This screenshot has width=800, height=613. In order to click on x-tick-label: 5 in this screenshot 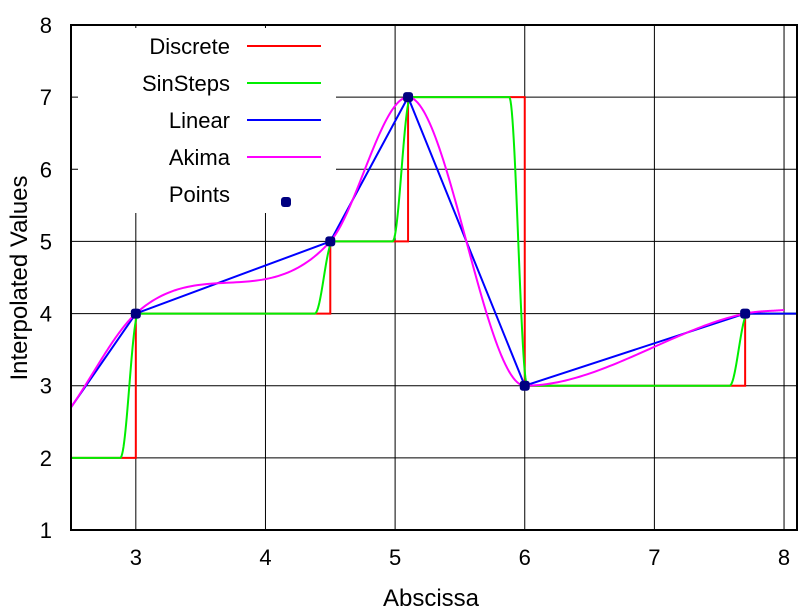, I will do `click(395, 557)`.